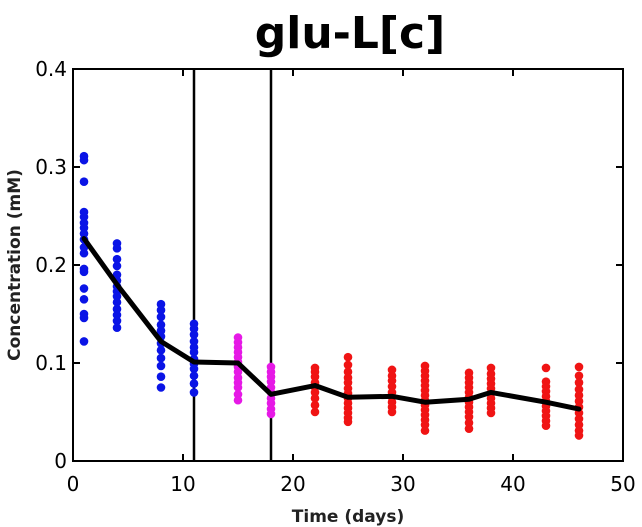 The width and height of the screenshot is (642, 527). I want to click on y-tick-label-0: 0, so click(60, 461).